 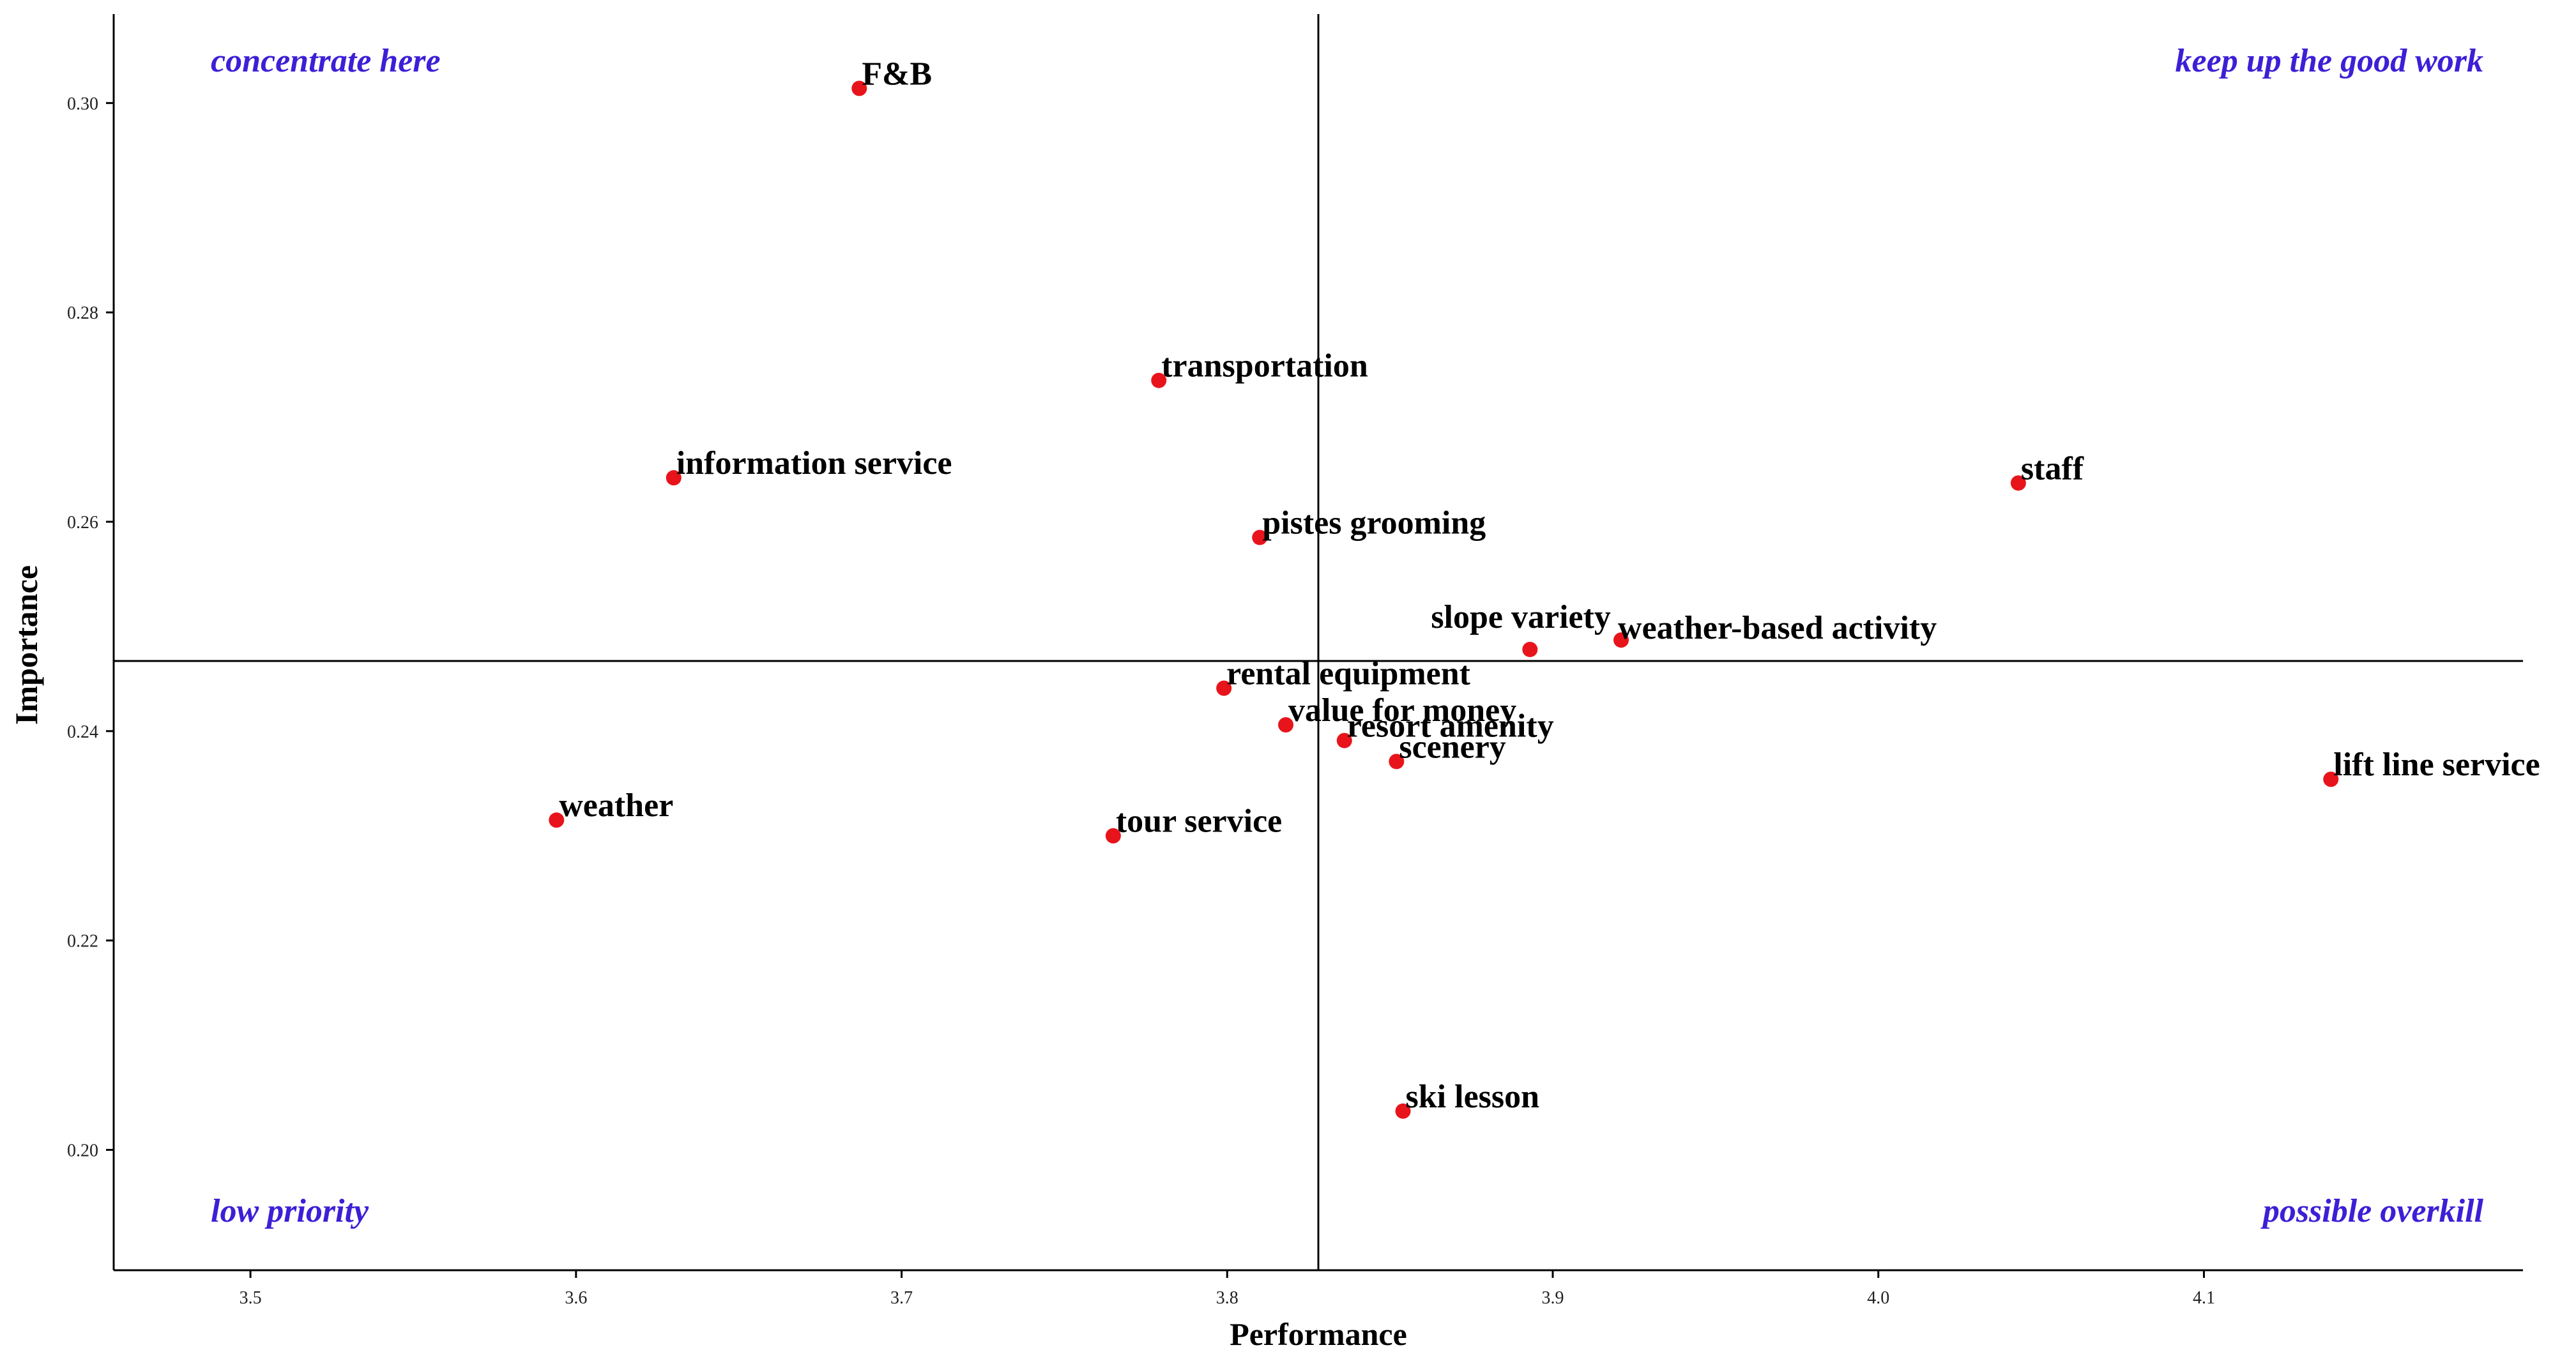 What do you see at coordinates (1286, 725) in the screenshot?
I see `point-value-for-money` at bounding box center [1286, 725].